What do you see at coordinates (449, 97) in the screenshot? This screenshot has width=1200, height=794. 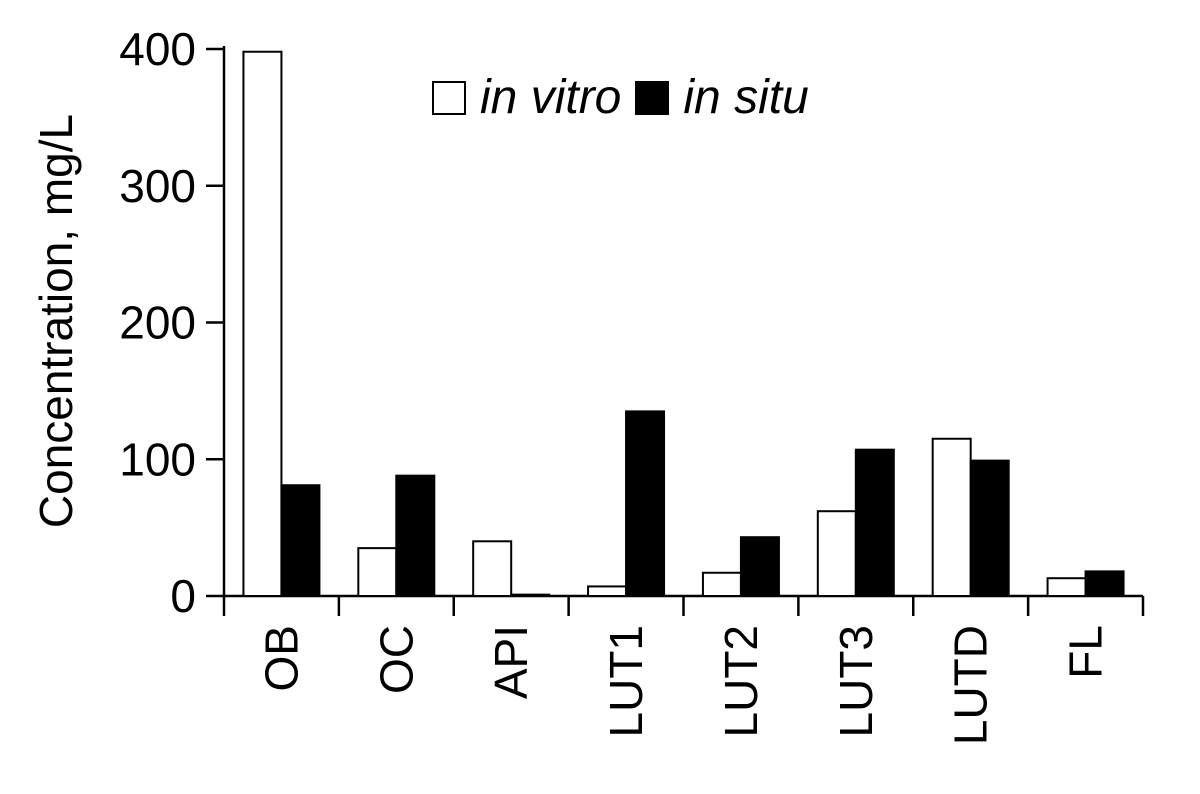 I see `legend-swatch-in-vitro` at bounding box center [449, 97].